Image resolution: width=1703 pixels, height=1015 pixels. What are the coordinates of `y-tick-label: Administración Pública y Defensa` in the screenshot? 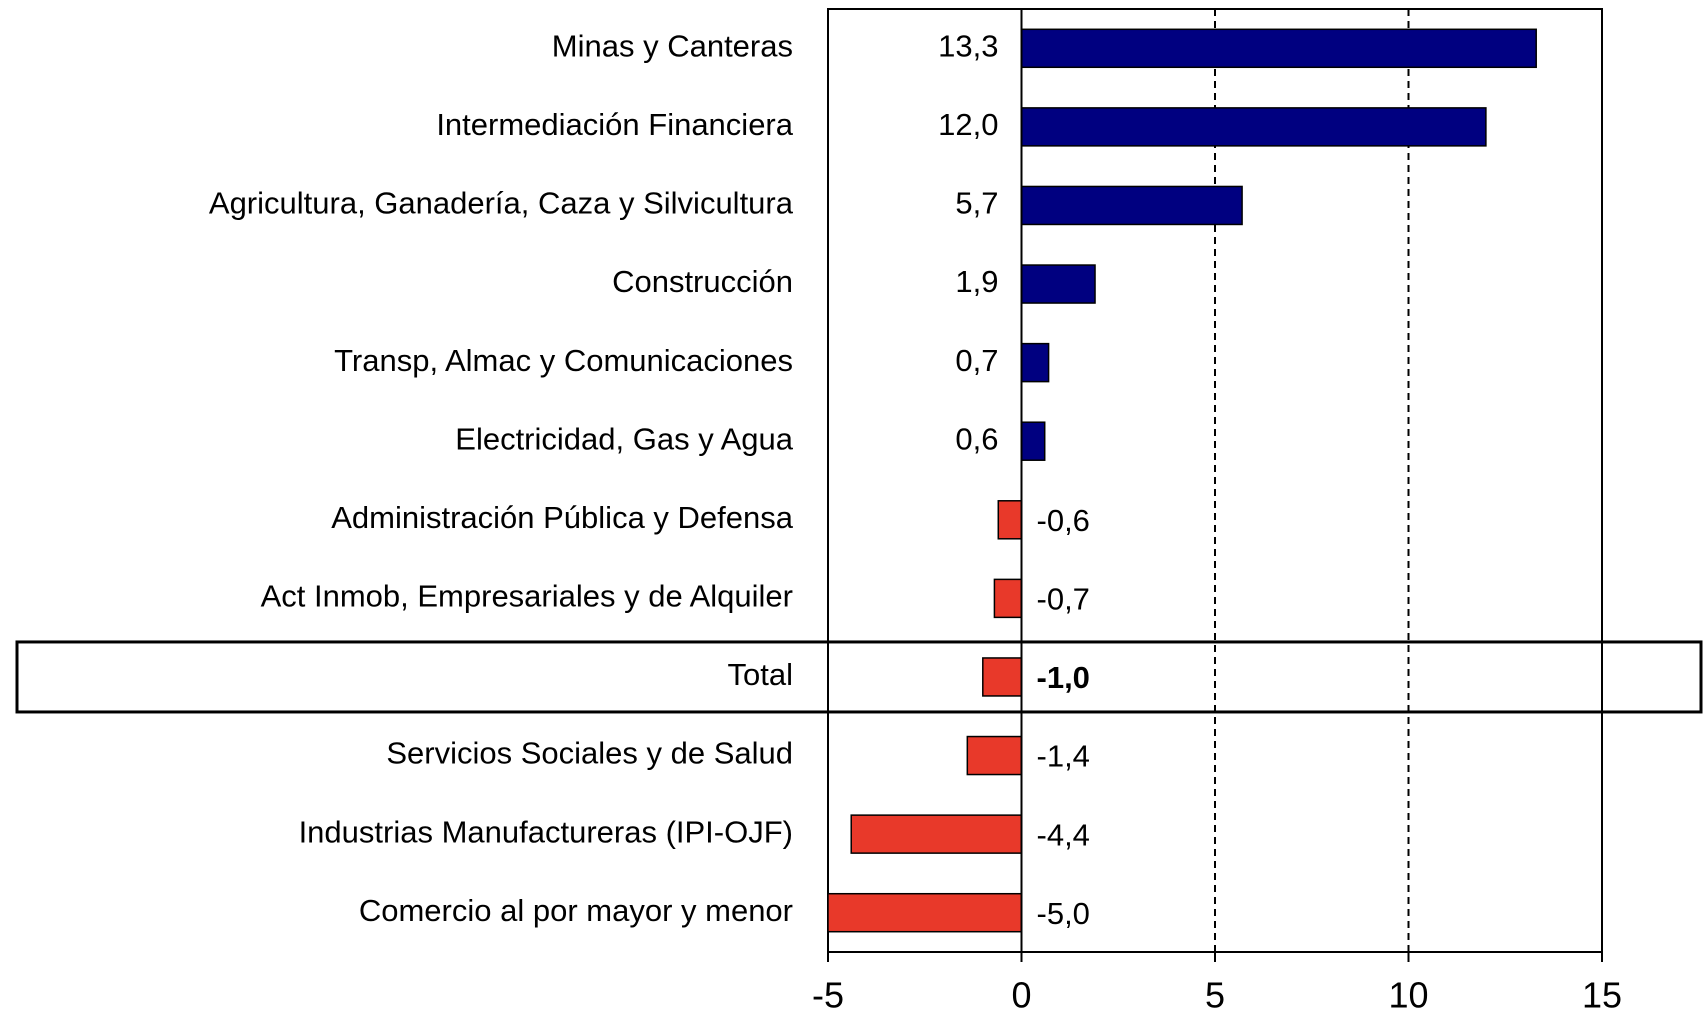 It's located at (562, 517).